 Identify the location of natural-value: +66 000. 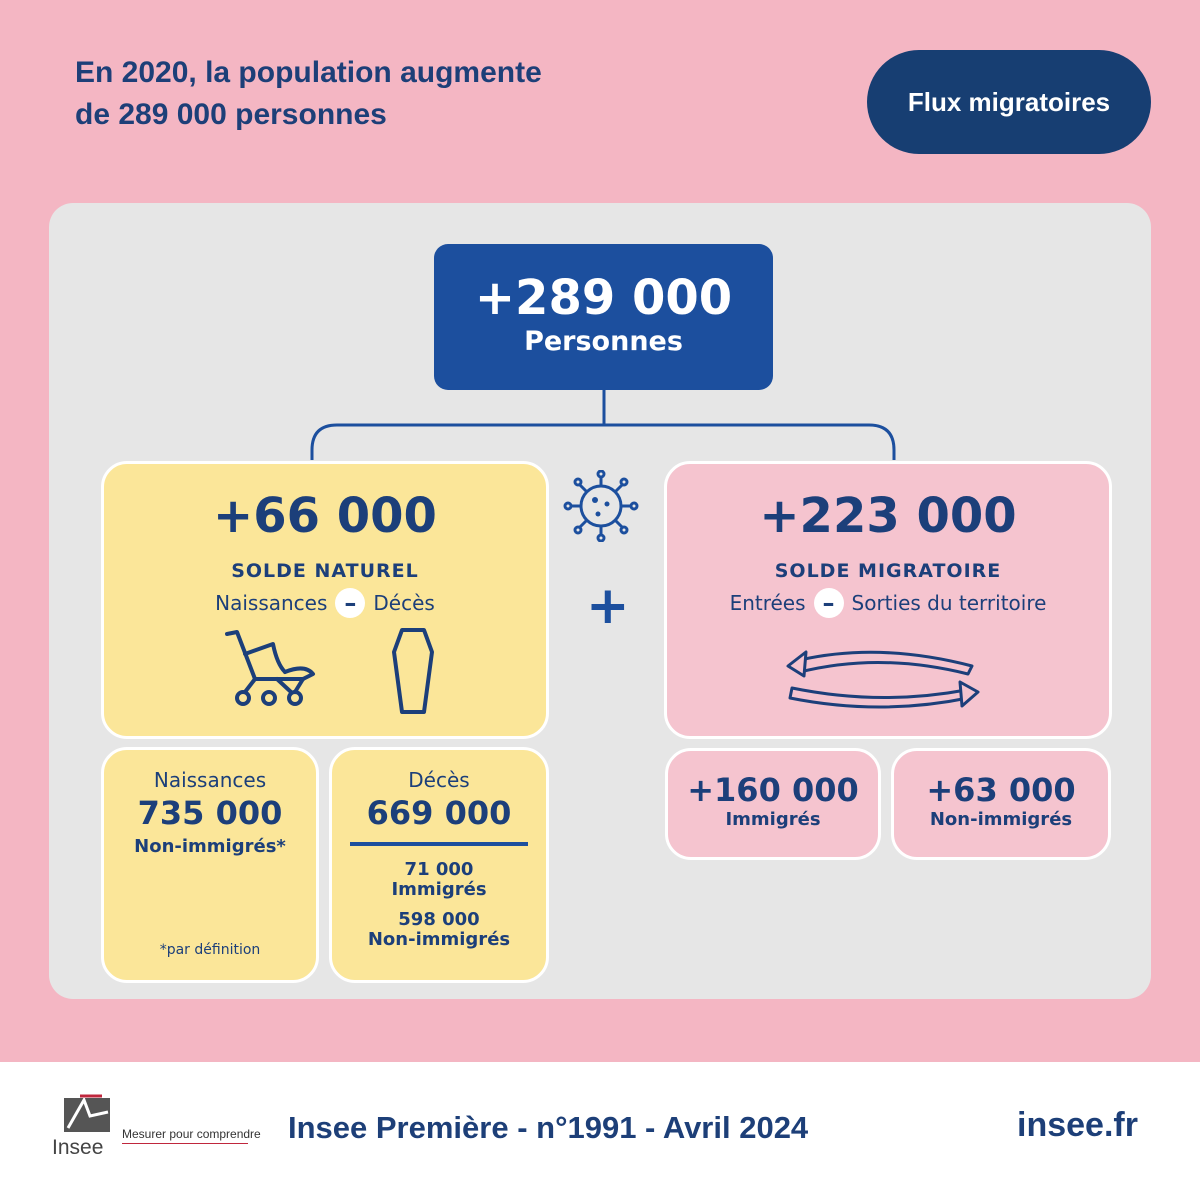
(325, 516).